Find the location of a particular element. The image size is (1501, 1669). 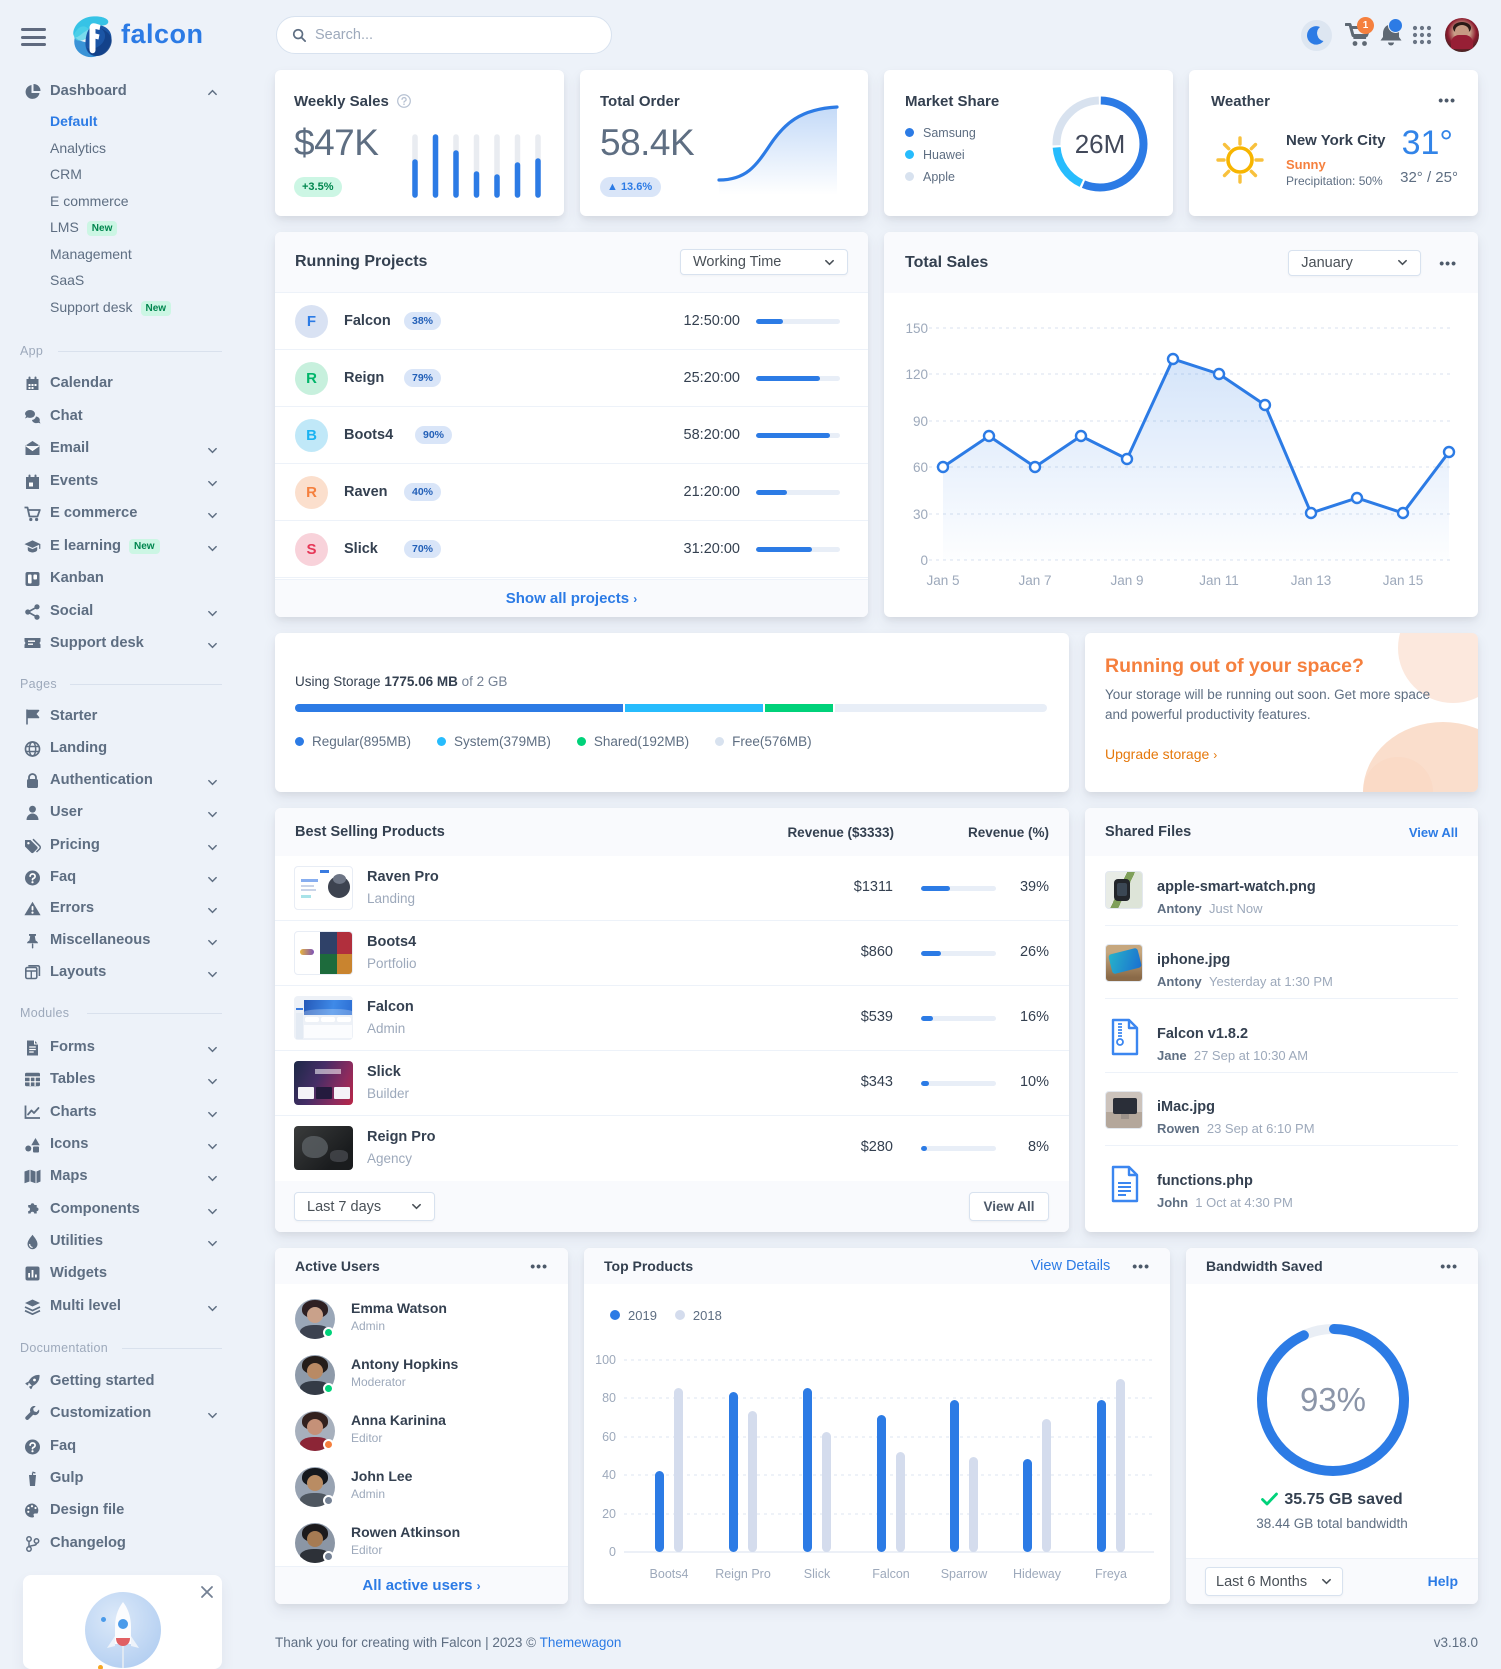

svg-text: Freya is located at coordinates (1111, 1574).